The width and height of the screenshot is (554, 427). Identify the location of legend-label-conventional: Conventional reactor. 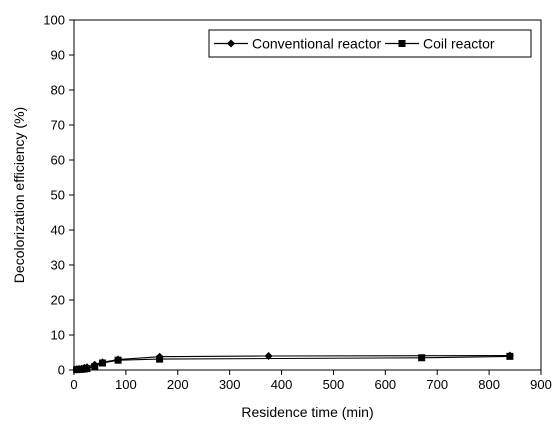
(317, 44).